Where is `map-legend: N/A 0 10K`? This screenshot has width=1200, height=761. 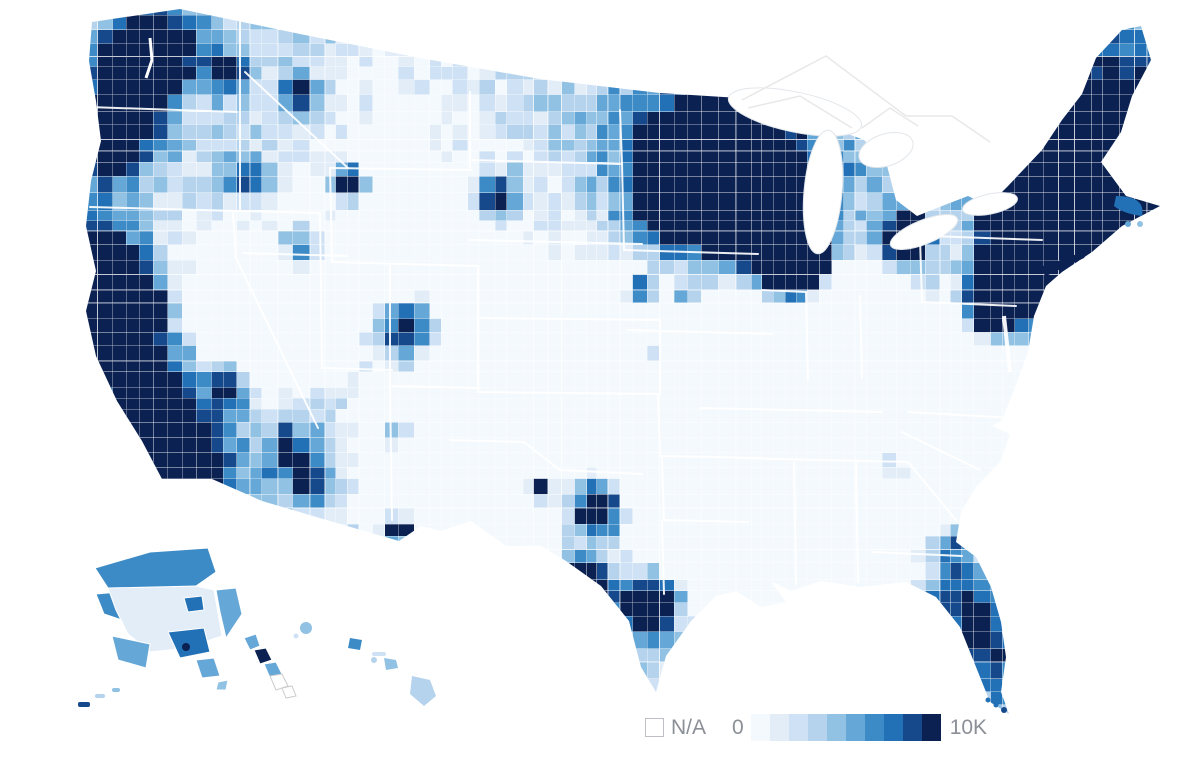
map-legend: N/A 0 10K is located at coordinates (816, 727).